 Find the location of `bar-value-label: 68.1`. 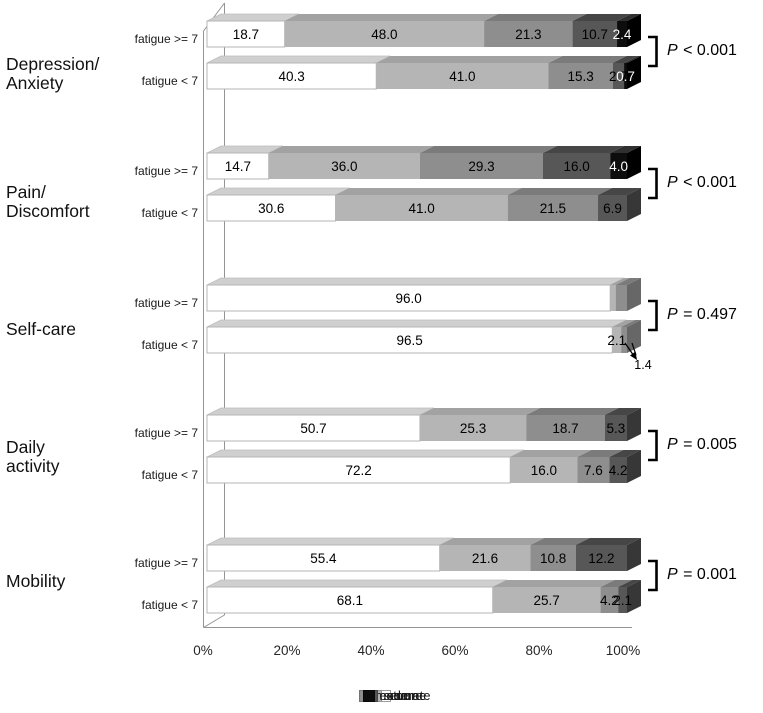

bar-value-label: 68.1 is located at coordinates (350, 600).